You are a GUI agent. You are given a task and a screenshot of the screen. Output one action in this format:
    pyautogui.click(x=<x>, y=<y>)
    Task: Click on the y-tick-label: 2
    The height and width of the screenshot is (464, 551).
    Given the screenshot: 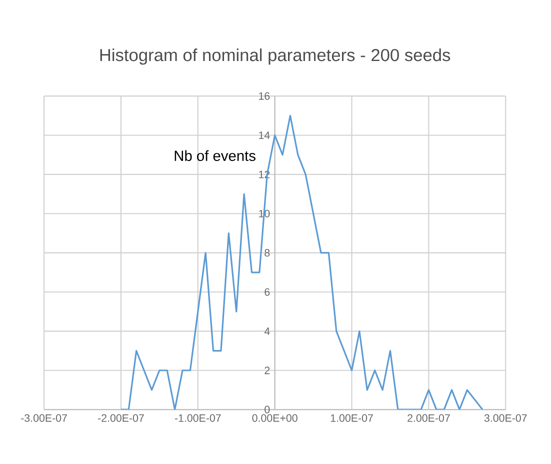 What is the action you would take?
    pyautogui.click(x=267, y=370)
    